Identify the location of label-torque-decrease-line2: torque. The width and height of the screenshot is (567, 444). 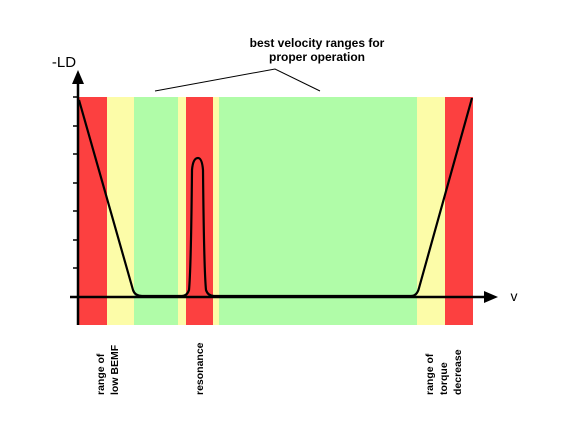
(444, 378).